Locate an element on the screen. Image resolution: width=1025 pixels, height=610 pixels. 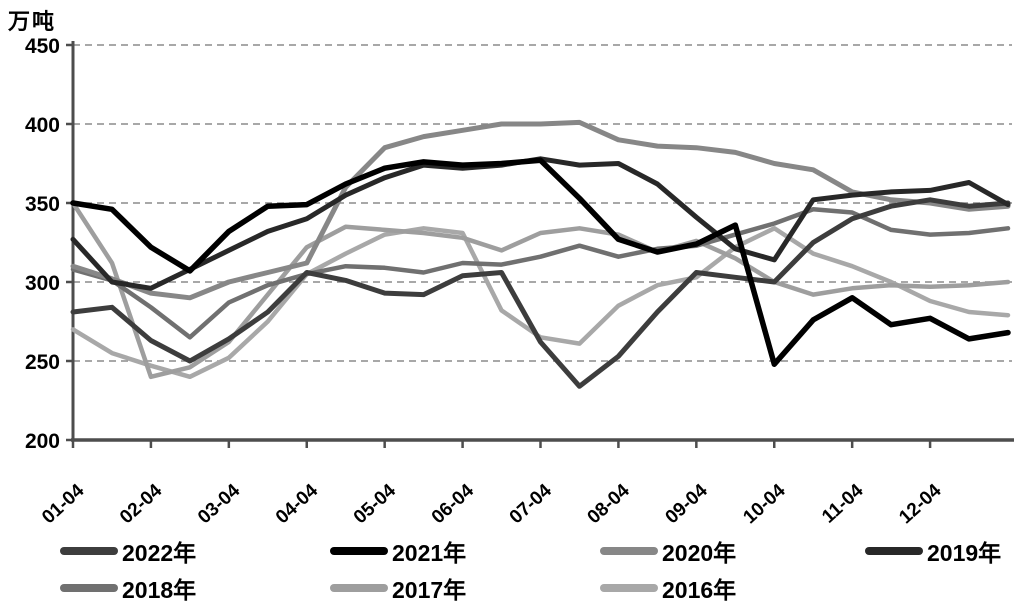
legend-swatch-2019 is located at coordinates (894, 551).